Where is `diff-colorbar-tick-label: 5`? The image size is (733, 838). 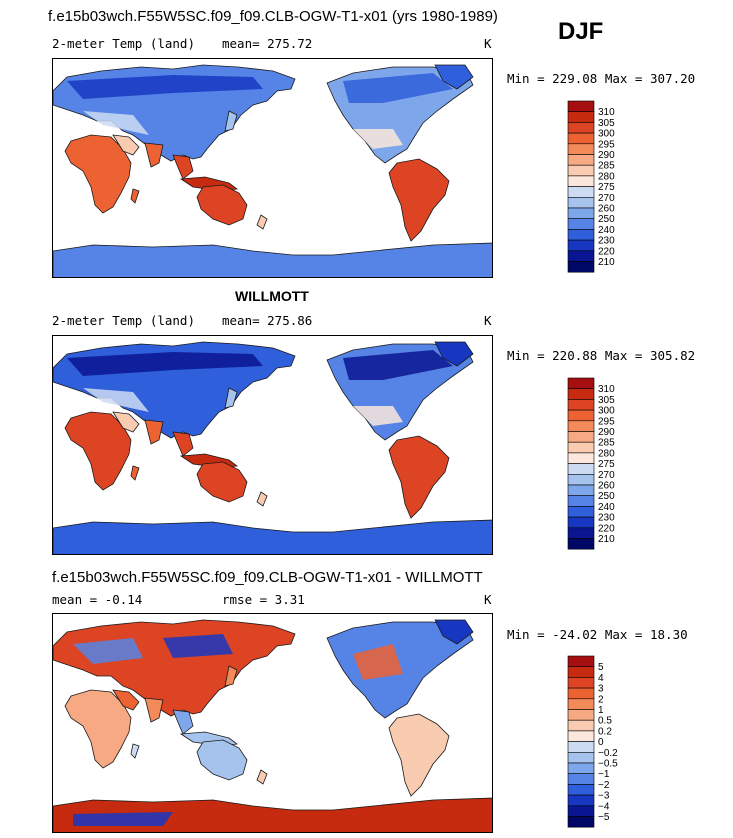 diff-colorbar-tick-label: 5 is located at coordinates (601, 667).